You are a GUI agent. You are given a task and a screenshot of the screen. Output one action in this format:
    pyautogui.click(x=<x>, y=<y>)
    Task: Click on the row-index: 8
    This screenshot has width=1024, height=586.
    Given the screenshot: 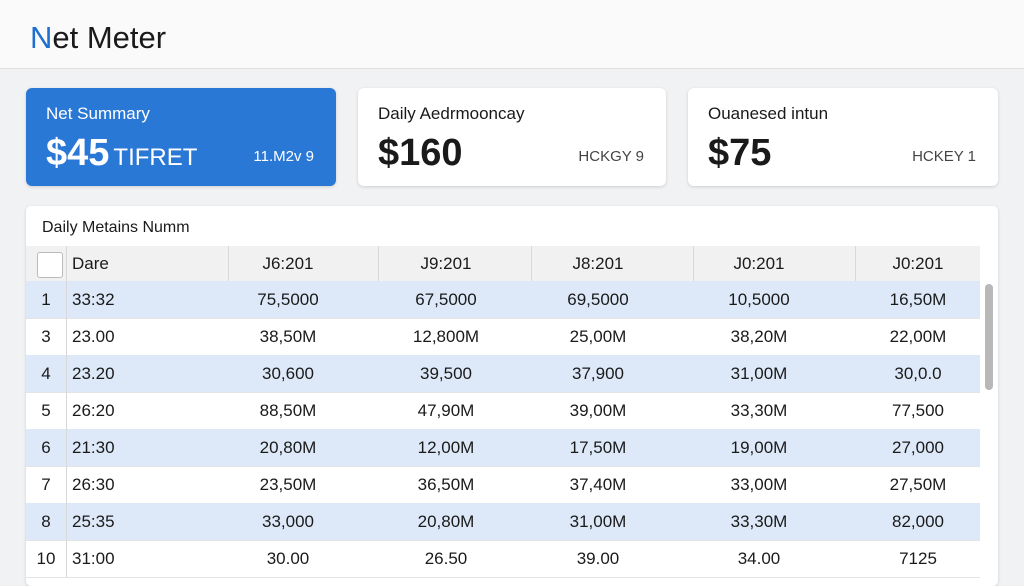 What is the action you would take?
    pyautogui.click(x=46, y=521)
    